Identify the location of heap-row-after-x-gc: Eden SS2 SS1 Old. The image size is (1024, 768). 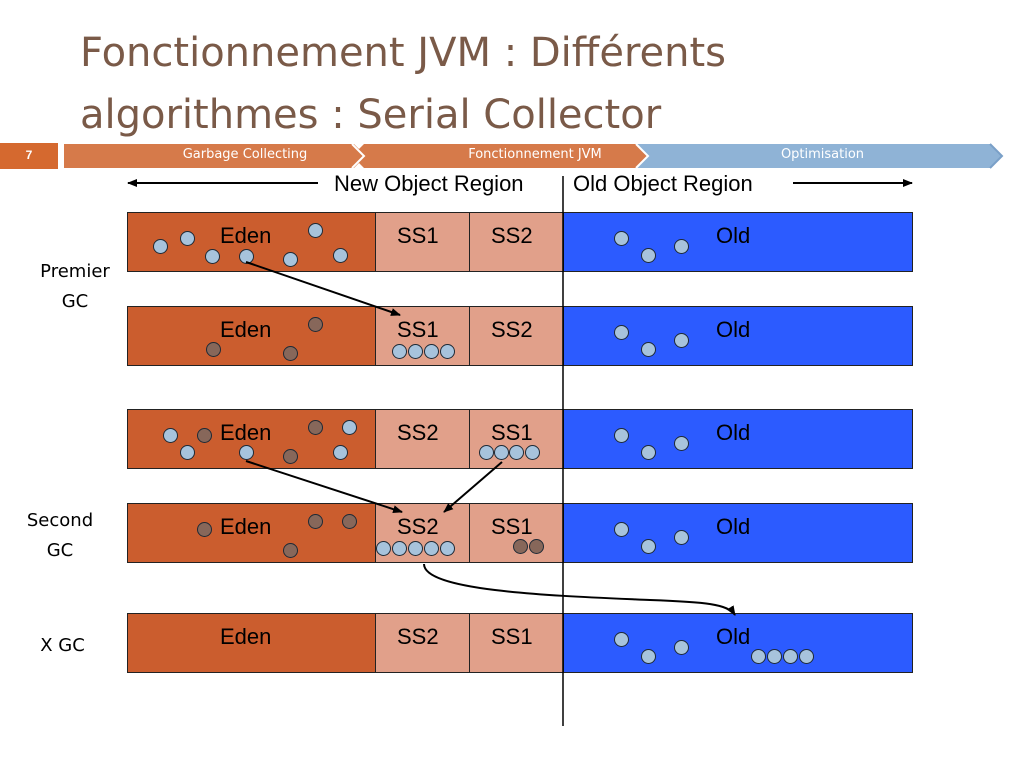
(520, 643).